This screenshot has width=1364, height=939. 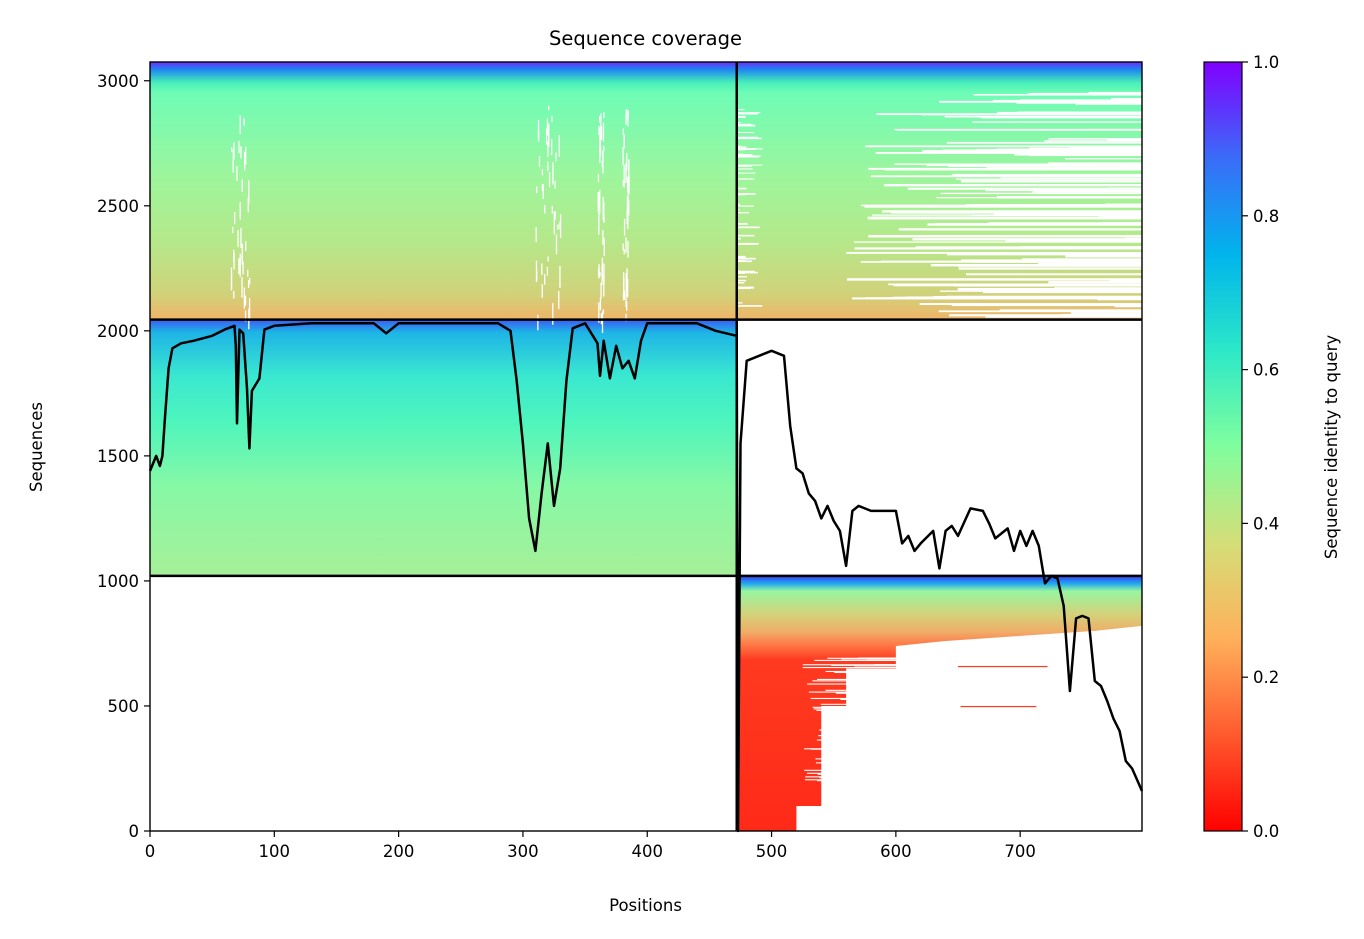 I want to click on x-axis-label: Positions, so click(x=645, y=905).